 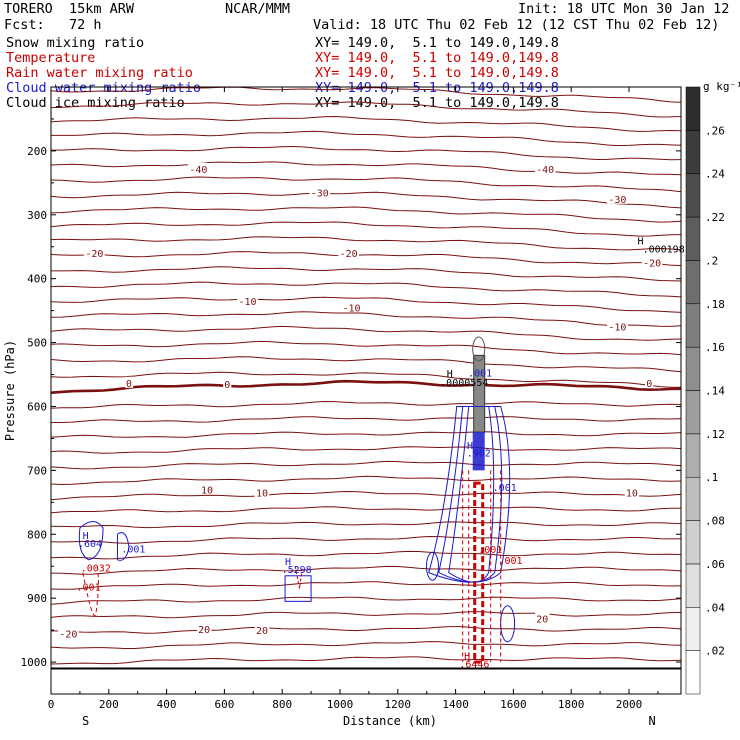 I want to click on x-tick-label: 1200, so click(x=398, y=704).